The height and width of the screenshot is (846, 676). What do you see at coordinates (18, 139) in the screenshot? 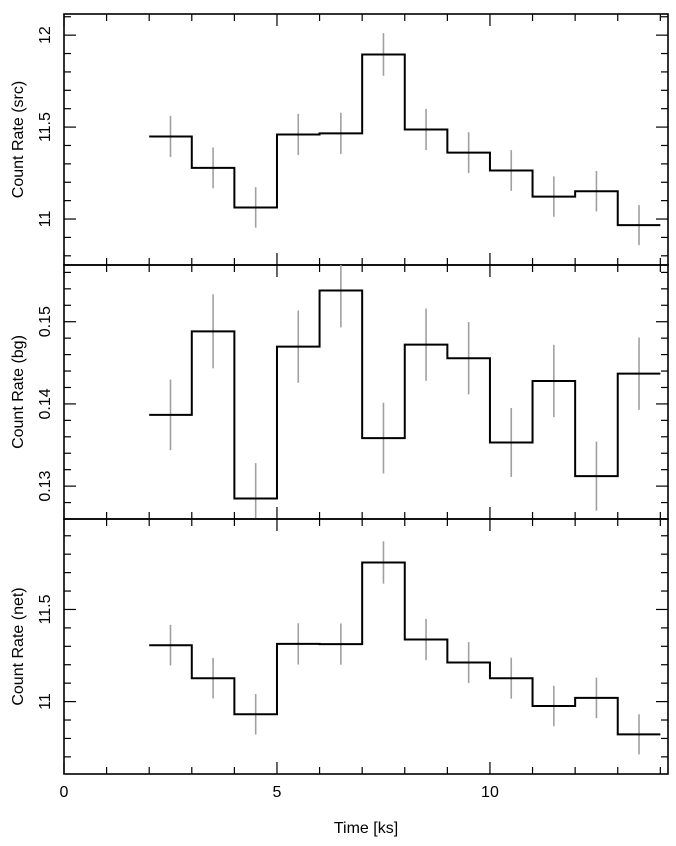
I see `y-axis-label: Count Rate (src)` at bounding box center [18, 139].